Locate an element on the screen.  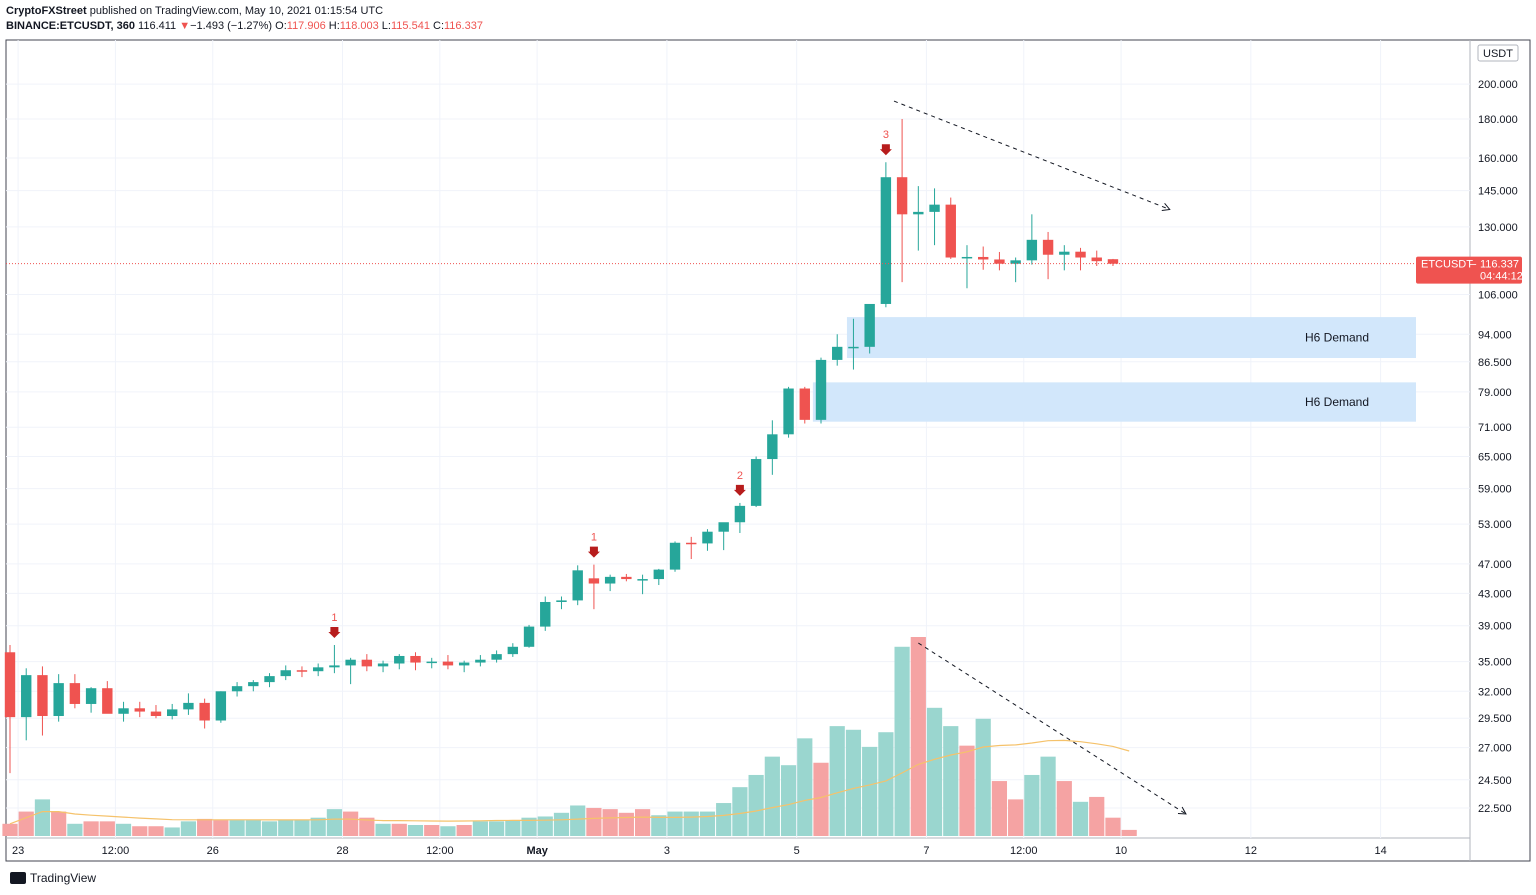
change-down-icon: ▼ is located at coordinates (185, 26).